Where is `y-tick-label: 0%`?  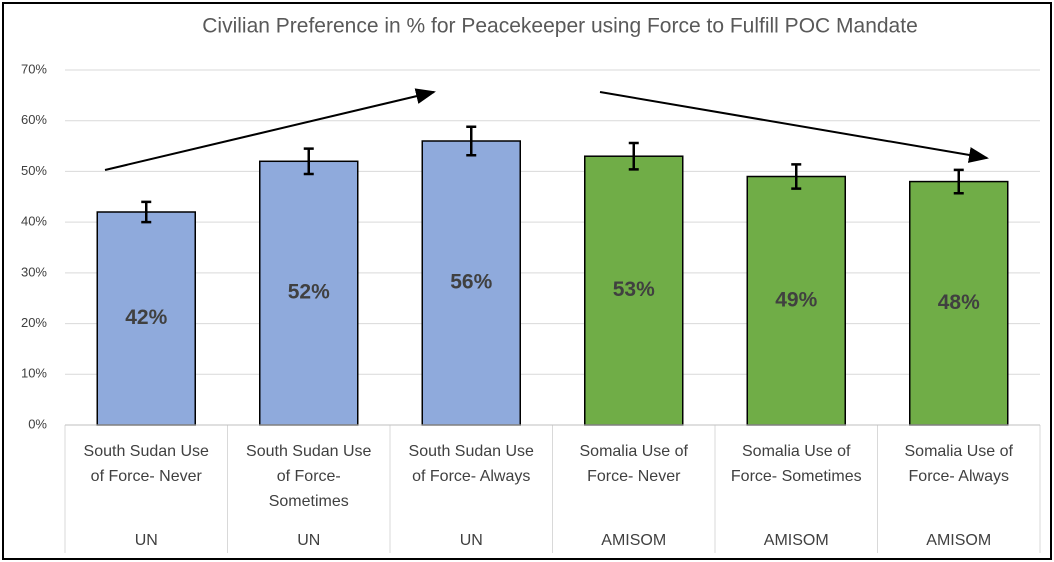
y-tick-label: 0% is located at coordinates (37, 423).